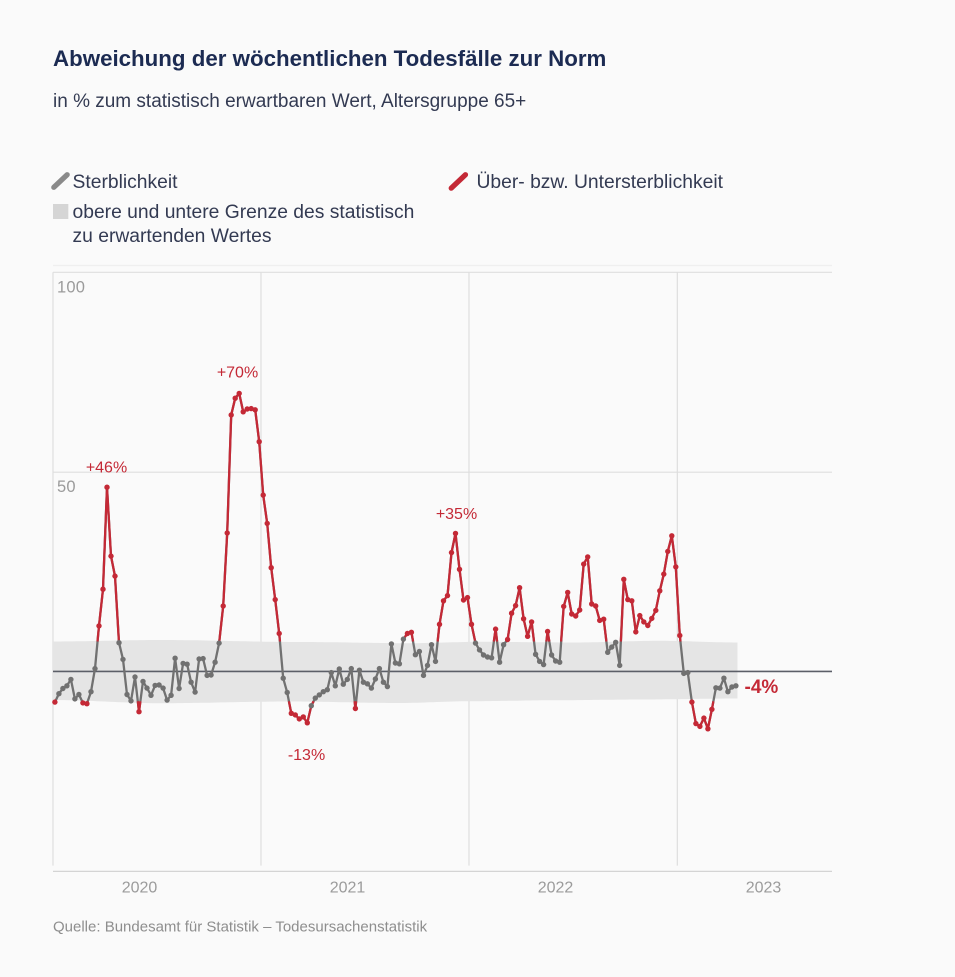 Image resolution: width=955 pixels, height=977 pixels. Describe the element at coordinates (306, 755) in the screenshot. I see `svg-text: -13%` at that location.